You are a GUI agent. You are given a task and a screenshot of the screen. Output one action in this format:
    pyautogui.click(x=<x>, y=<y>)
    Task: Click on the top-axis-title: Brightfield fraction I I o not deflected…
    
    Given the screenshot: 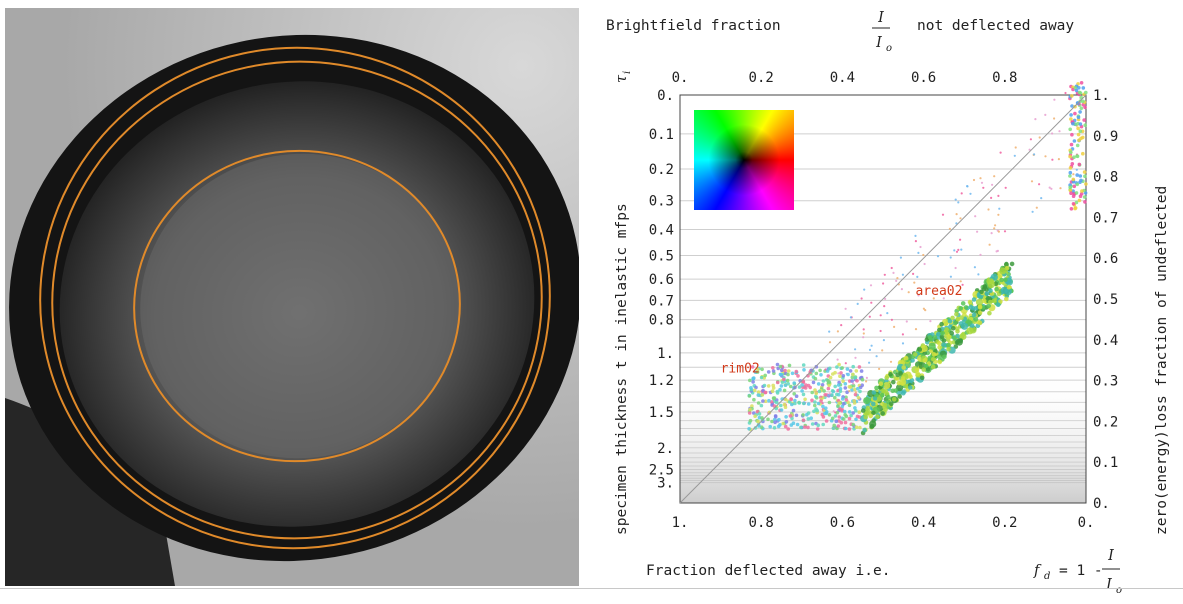 What is the action you would take?
    pyautogui.click(x=840, y=32)
    